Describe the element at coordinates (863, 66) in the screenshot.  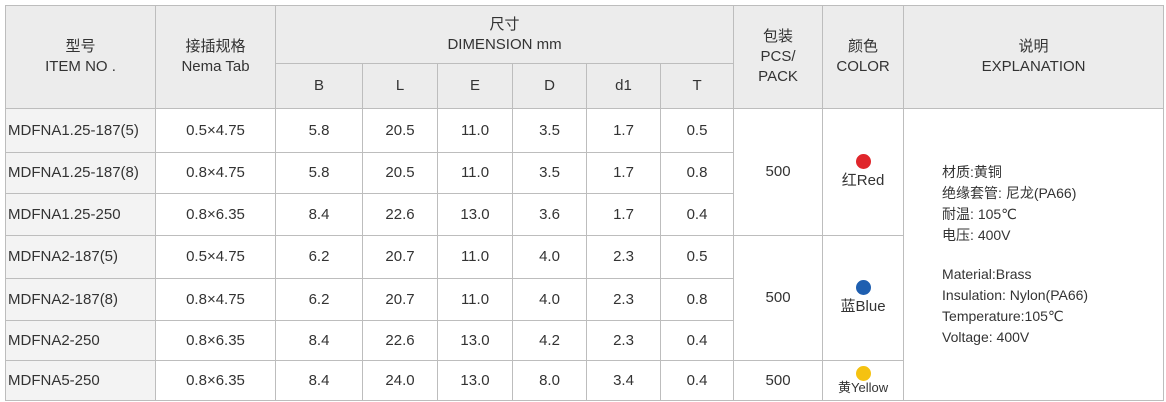
I see `color-header-line: COLOR` at that location.